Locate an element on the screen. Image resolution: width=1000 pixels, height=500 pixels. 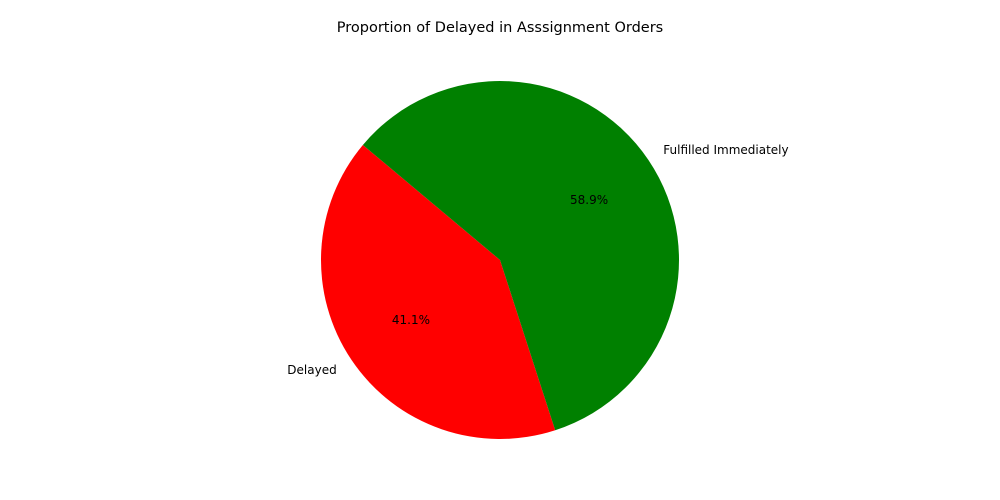
slice-label-delayed: Delayed is located at coordinates (311, 370).